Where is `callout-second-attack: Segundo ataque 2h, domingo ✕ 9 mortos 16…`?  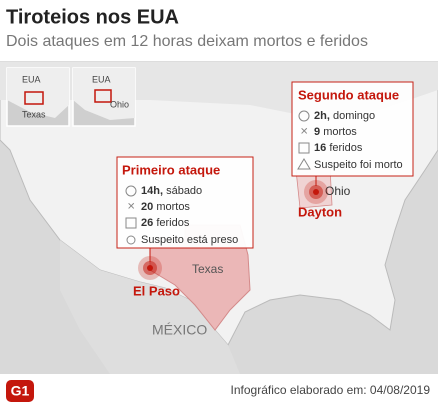 callout-second-attack: Segundo ataque 2h, domingo ✕ 9 mortos 16… is located at coordinates (352, 133).